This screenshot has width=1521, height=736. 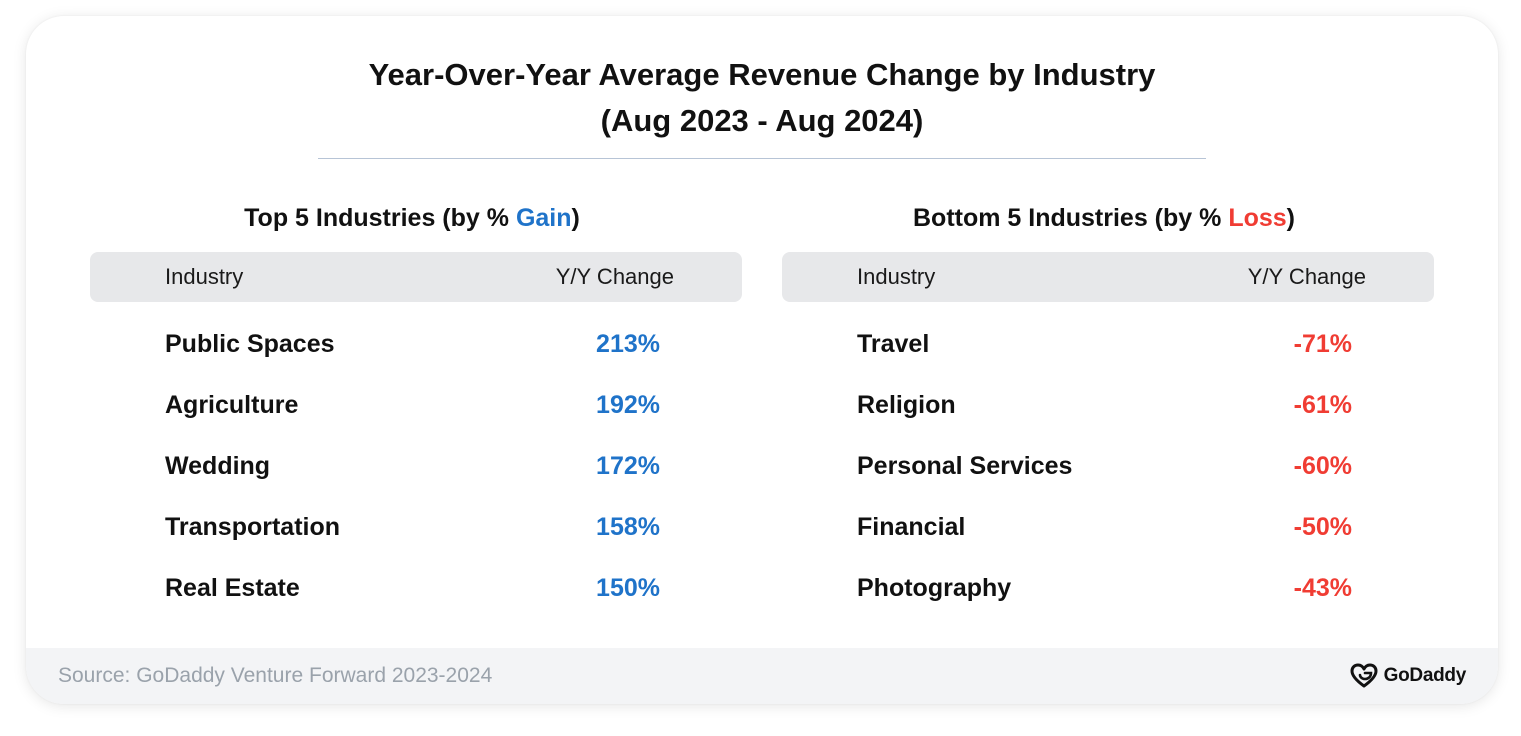 I want to click on industry-name: Transportation, so click(x=253, y=527).